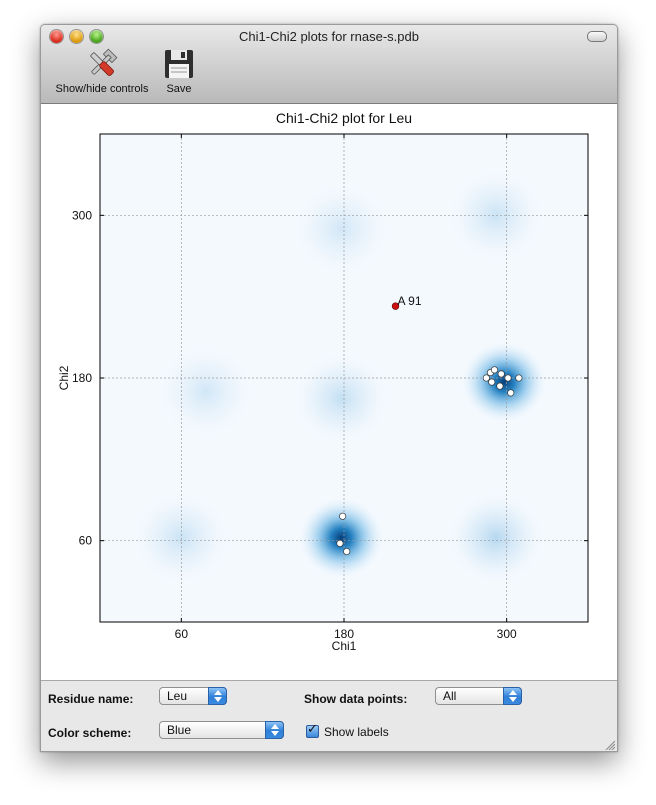 The height and width of the screenshot is (805, 656). I want to click on minimize-button, so click(76, 36).